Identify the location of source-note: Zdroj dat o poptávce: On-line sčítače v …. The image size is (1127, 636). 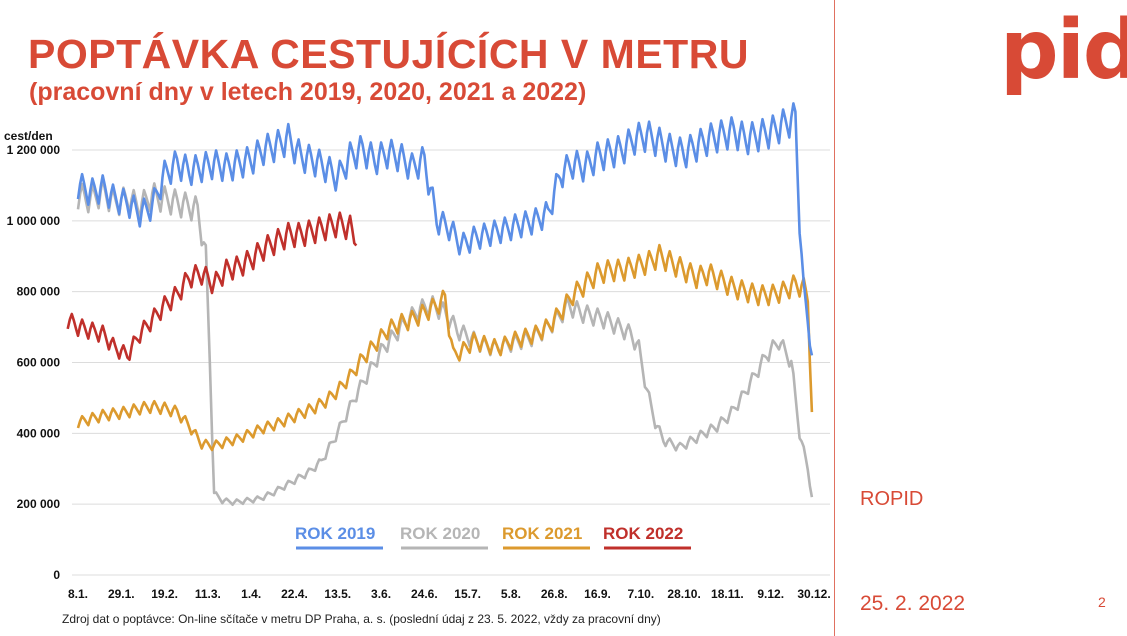
(361, 619).